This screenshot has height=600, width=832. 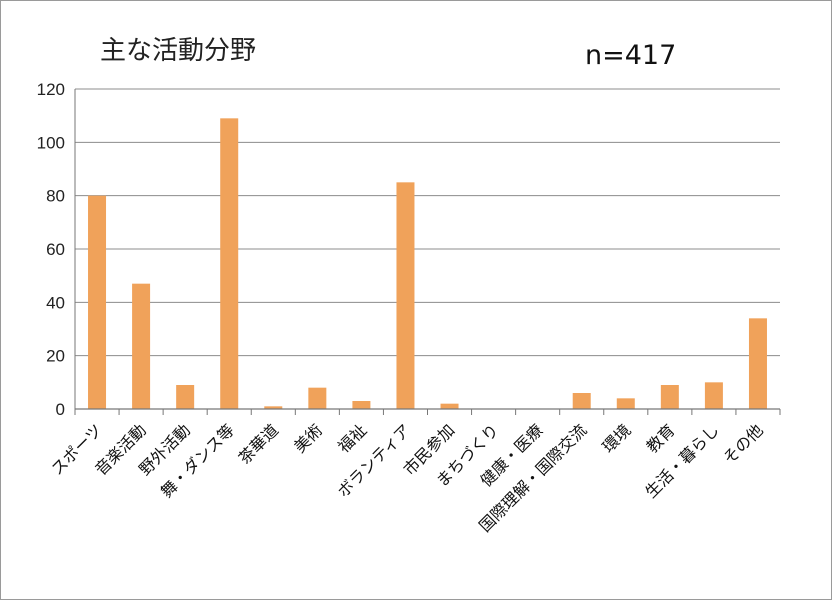 What do you see at coordinates (55, 302) in the screenshot?
I see `y-tick-label-40: 40` at bounding box center [55, 302].